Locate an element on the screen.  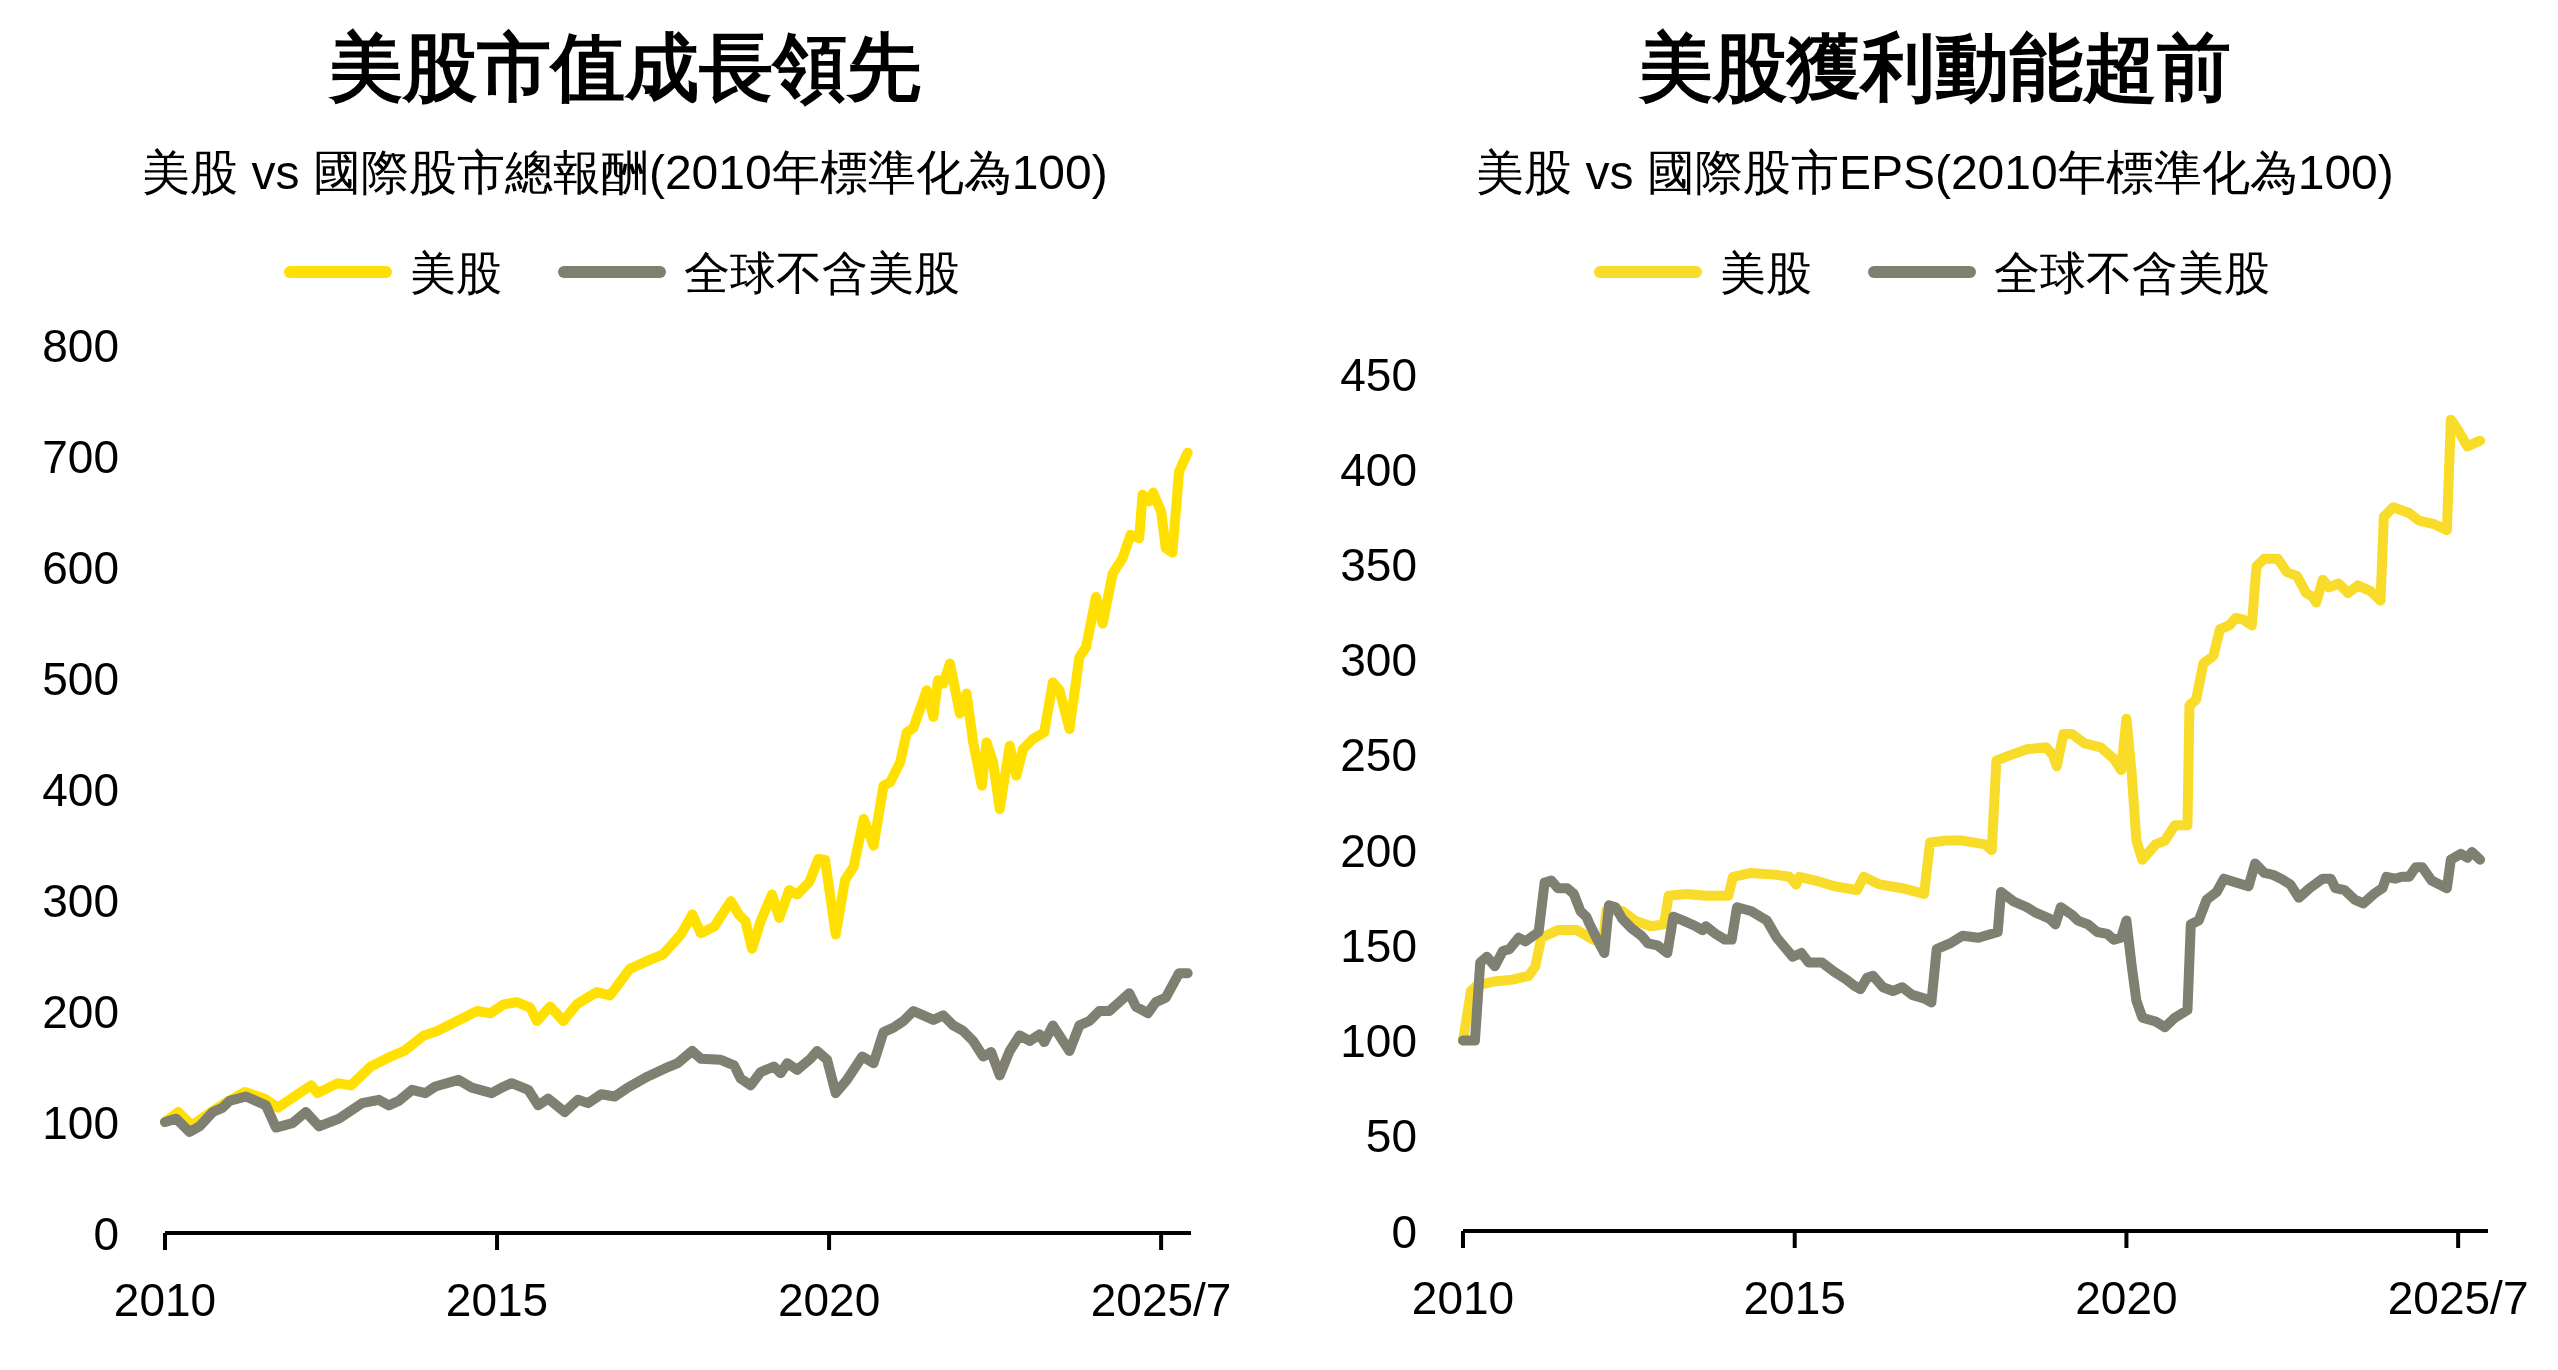
y-tick-label: 600 is located at coordinates (80, 567).